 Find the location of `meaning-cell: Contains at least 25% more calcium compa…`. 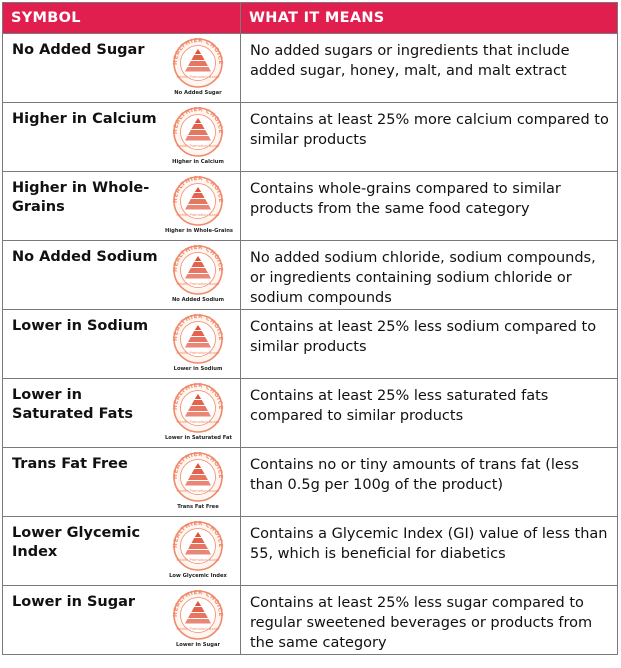

meaning-cell: Contains at least 25% more calcium compa… is located at coordinates (429, 137).